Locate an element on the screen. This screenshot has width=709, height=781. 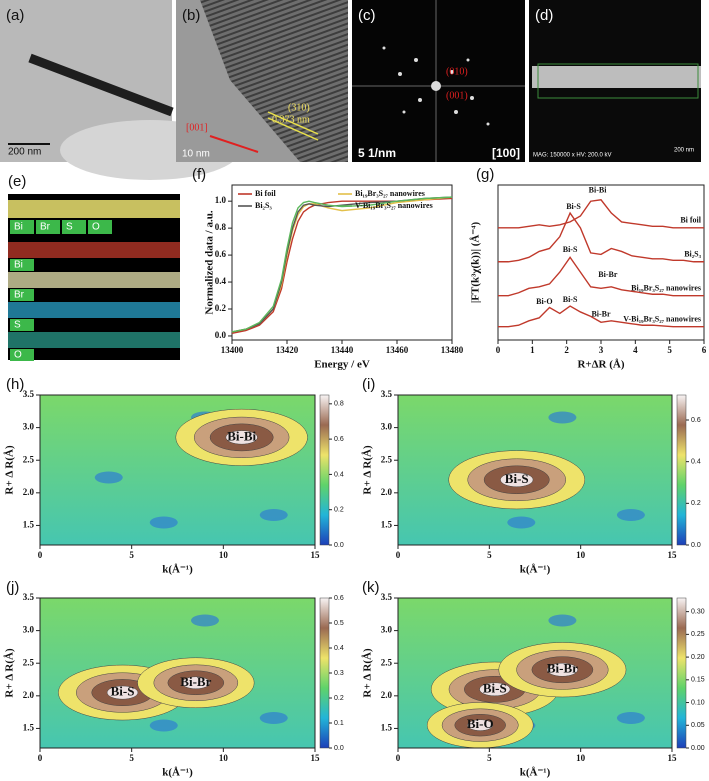
fft-image is located at coordinates (438, 81).